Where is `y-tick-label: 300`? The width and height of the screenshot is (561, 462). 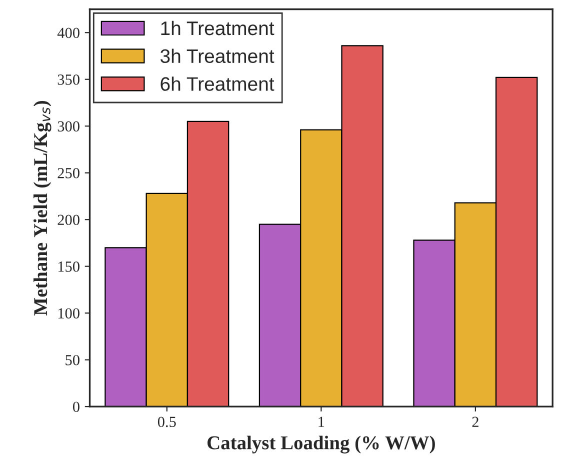 y-tick-label: 300 is located at coordinates (69, 126).